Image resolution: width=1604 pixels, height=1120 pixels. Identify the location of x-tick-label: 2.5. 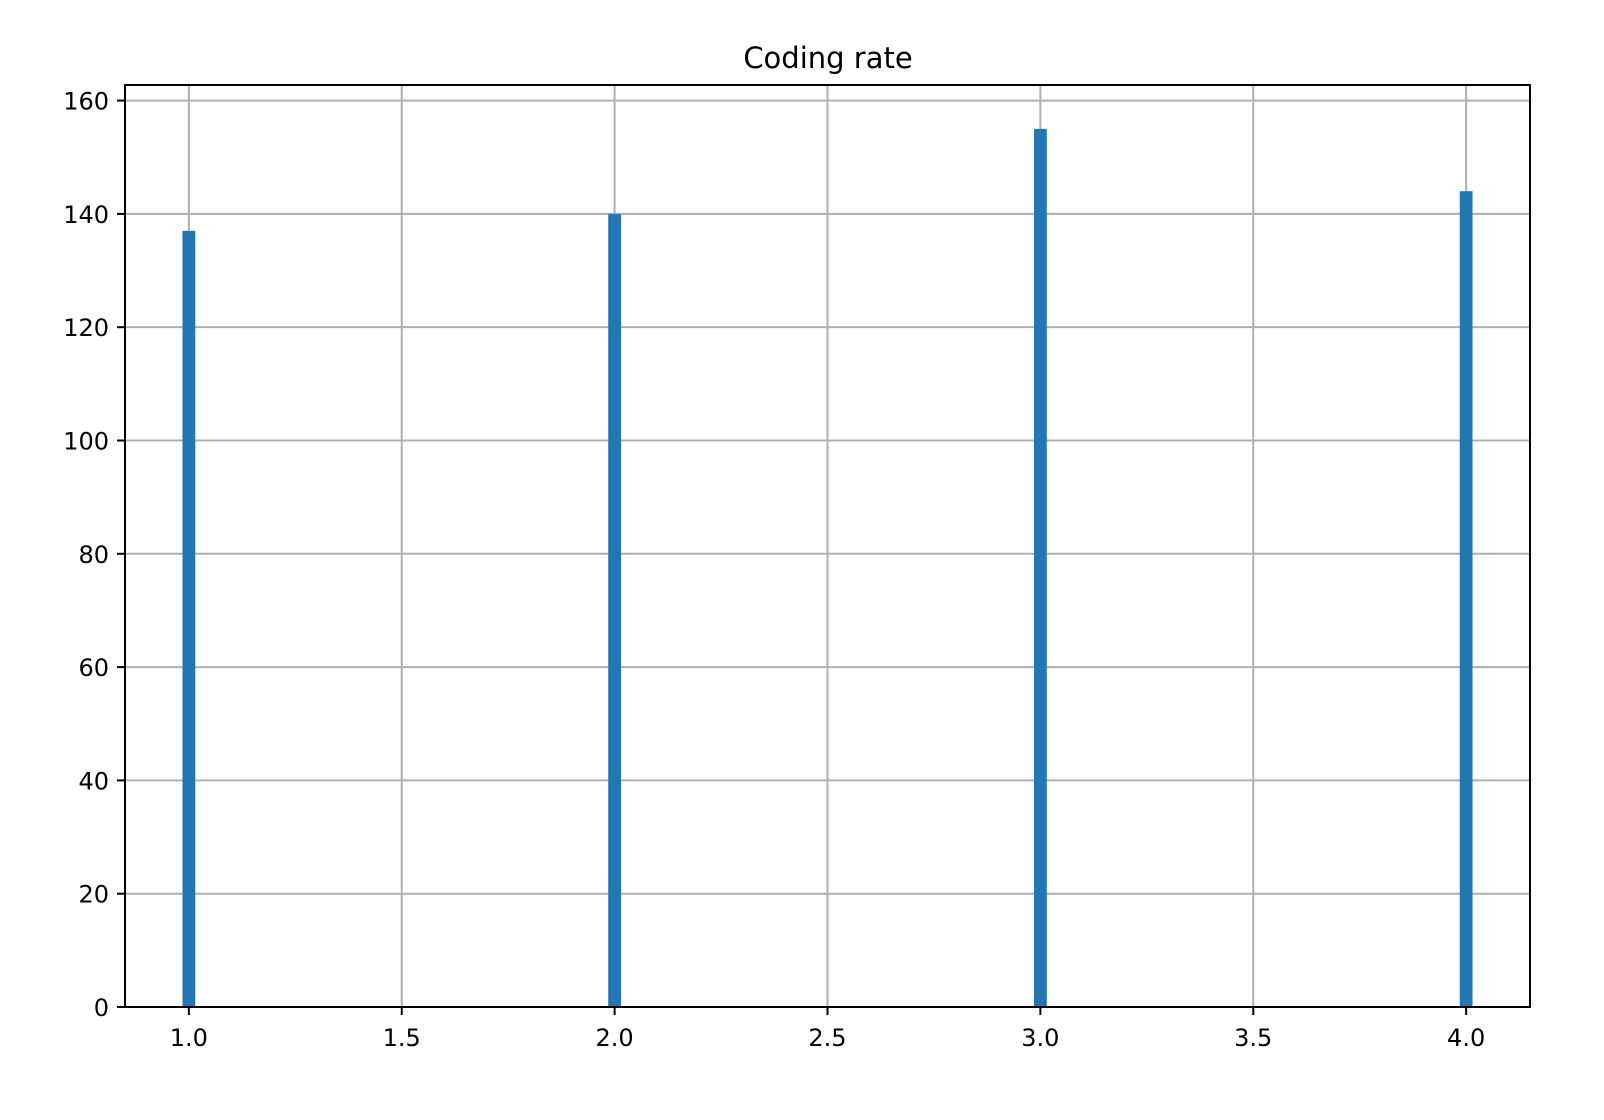
(827, 1038).